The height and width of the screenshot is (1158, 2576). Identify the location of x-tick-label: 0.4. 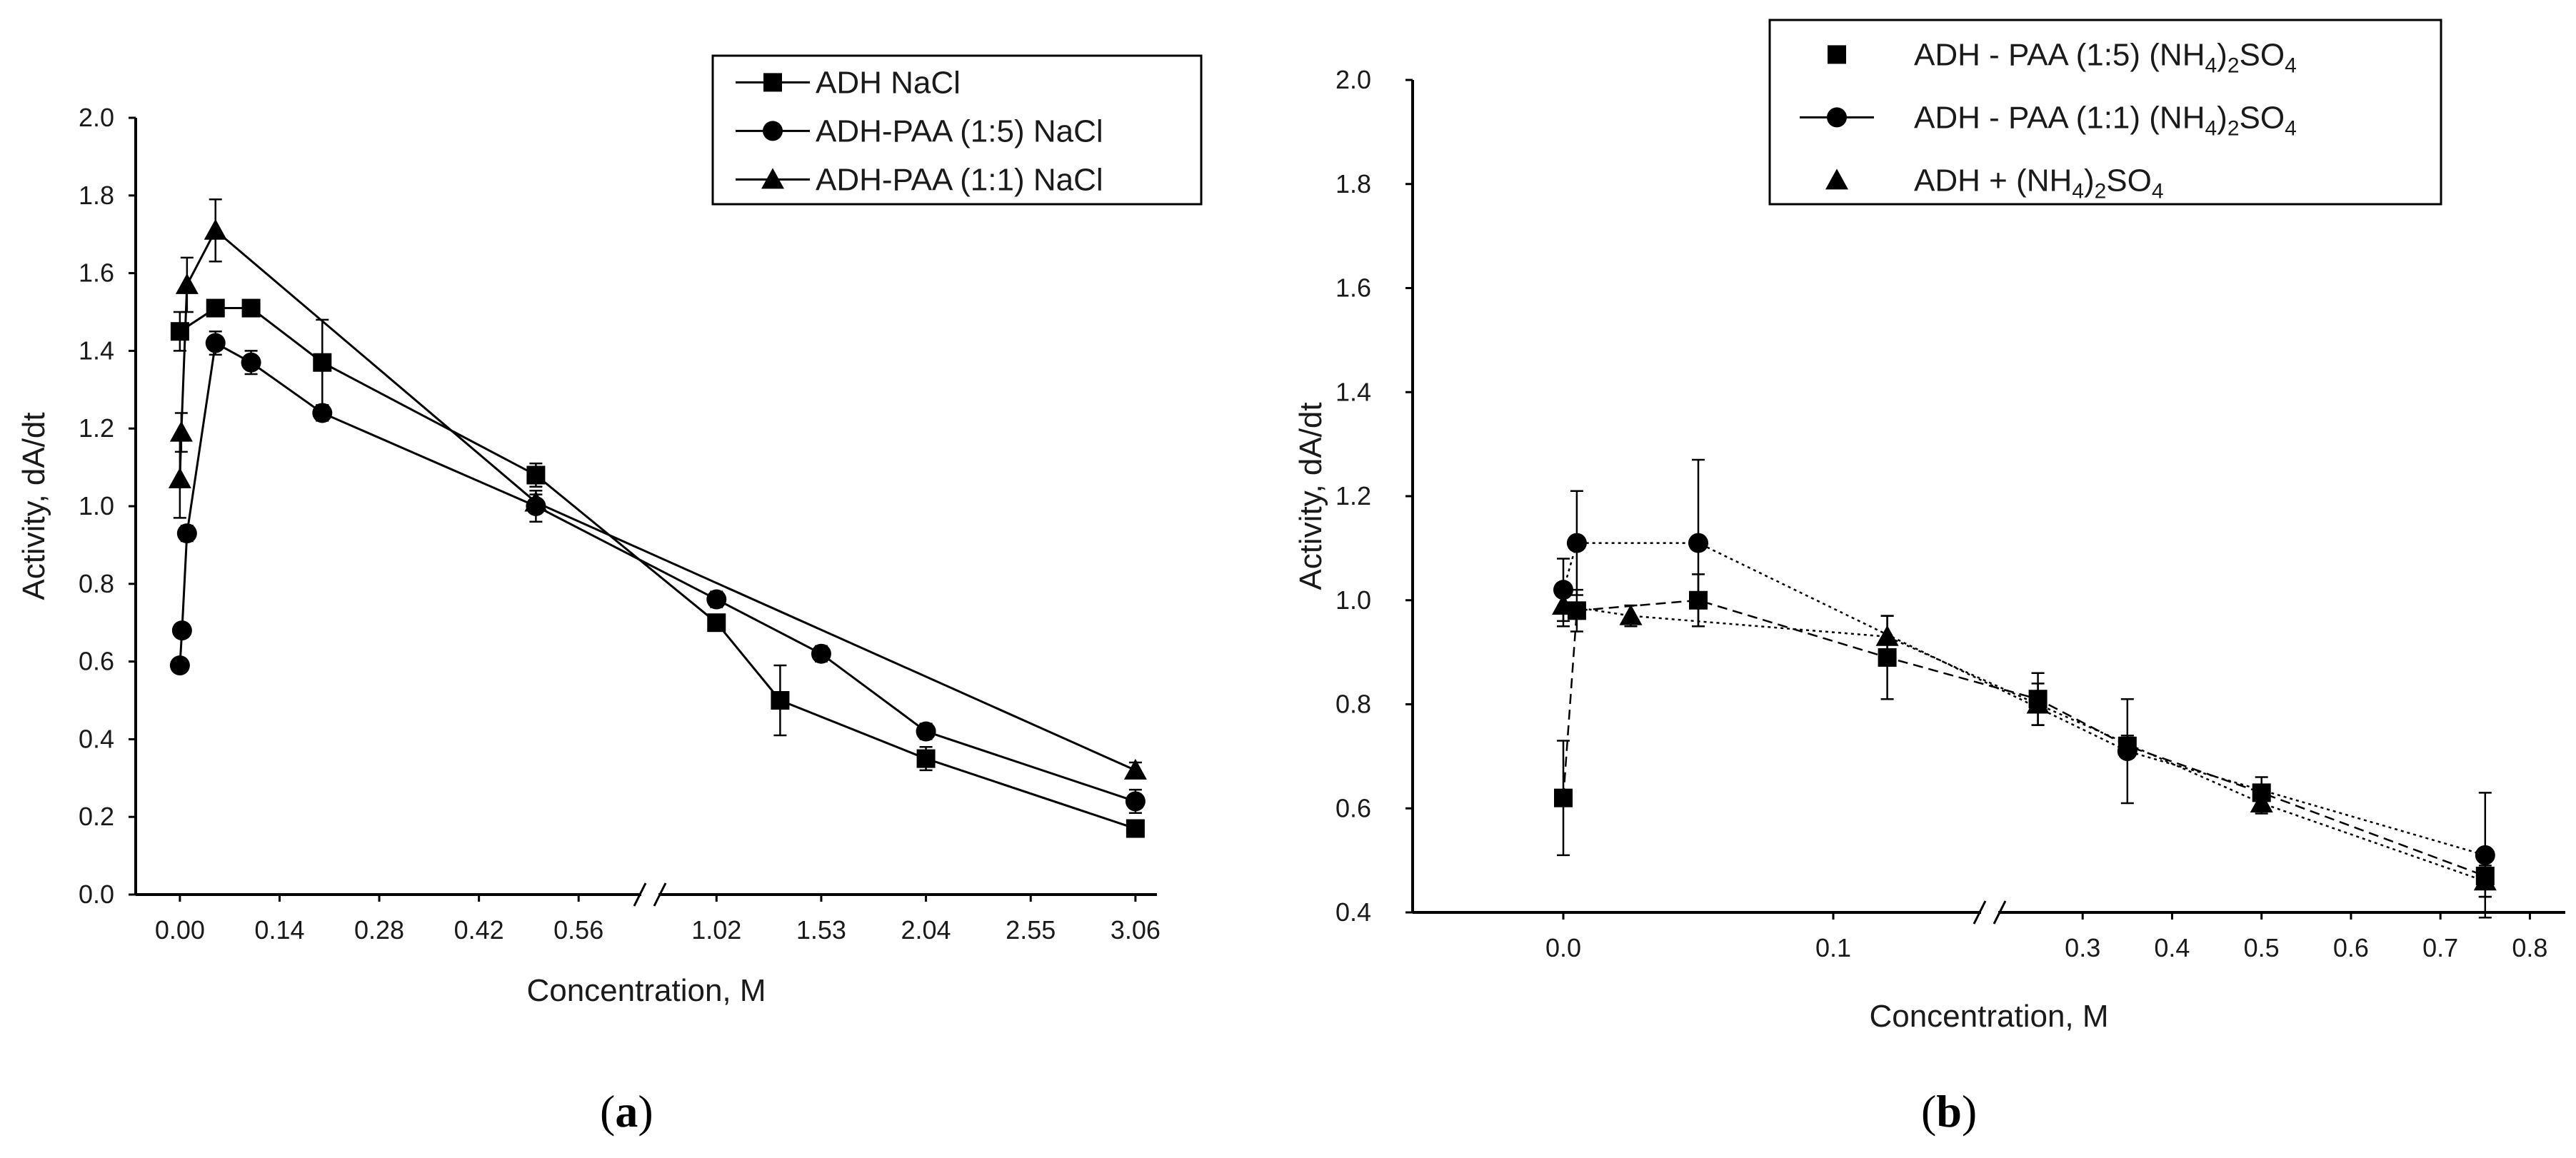
(2172, 947).